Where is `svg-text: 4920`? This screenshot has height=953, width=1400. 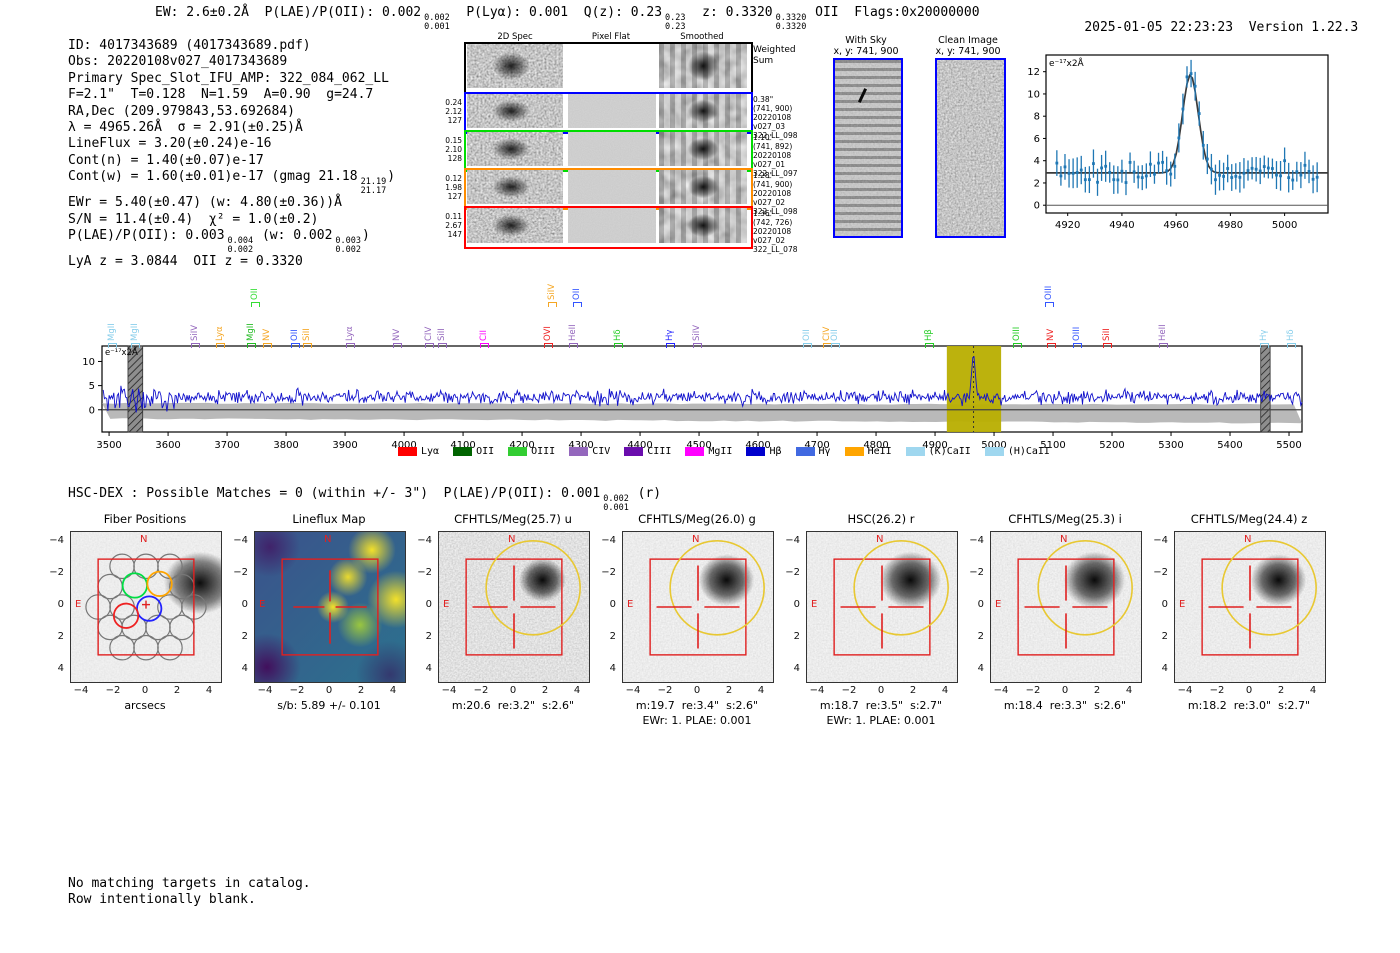 svg-text: 4920 is located at coordinates (1067, 225).